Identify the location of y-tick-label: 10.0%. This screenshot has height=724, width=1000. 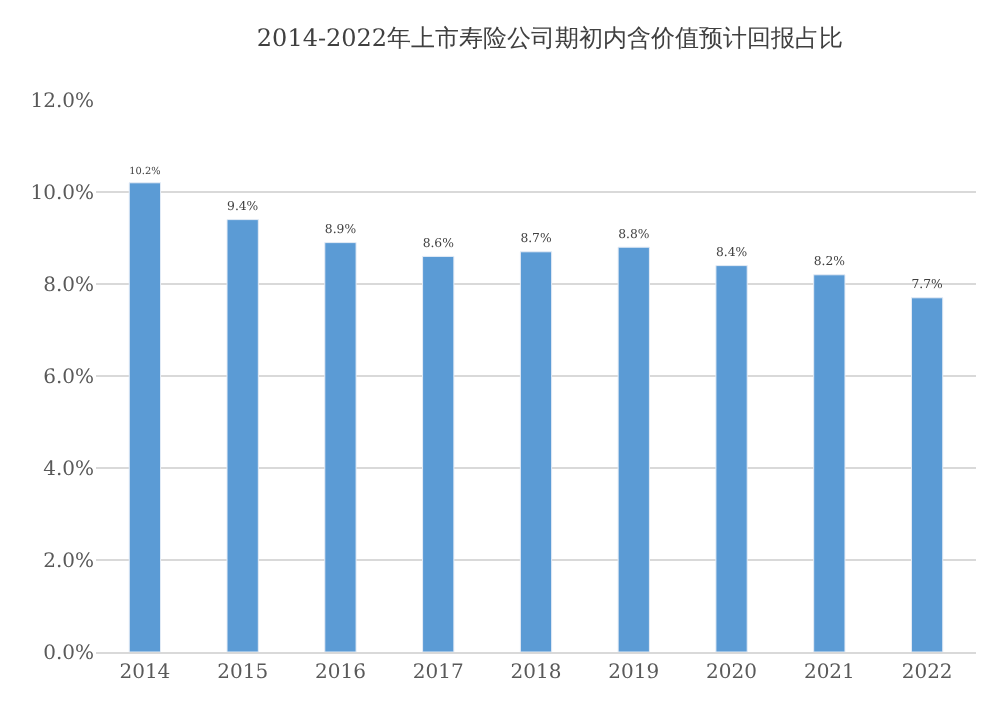
(62, 194).